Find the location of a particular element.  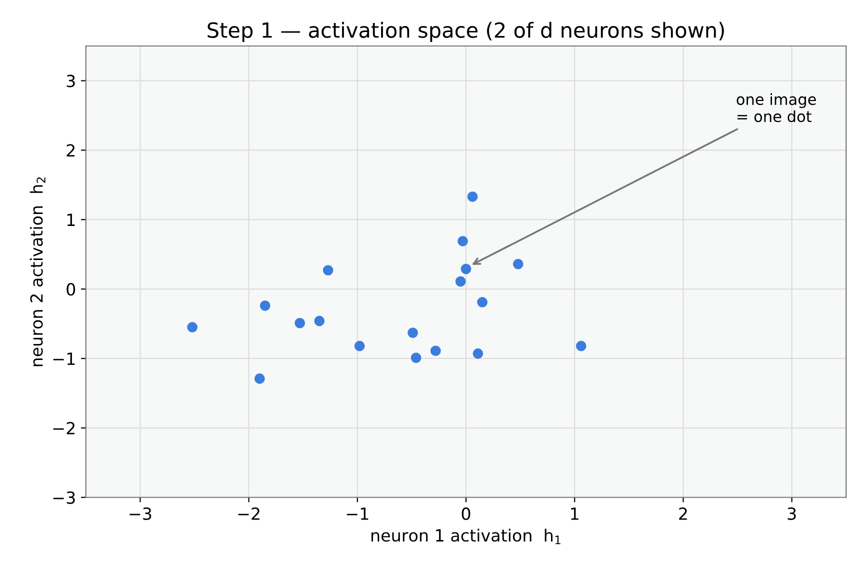

x-tick-label: −3 is located at coordinates (141, 513).